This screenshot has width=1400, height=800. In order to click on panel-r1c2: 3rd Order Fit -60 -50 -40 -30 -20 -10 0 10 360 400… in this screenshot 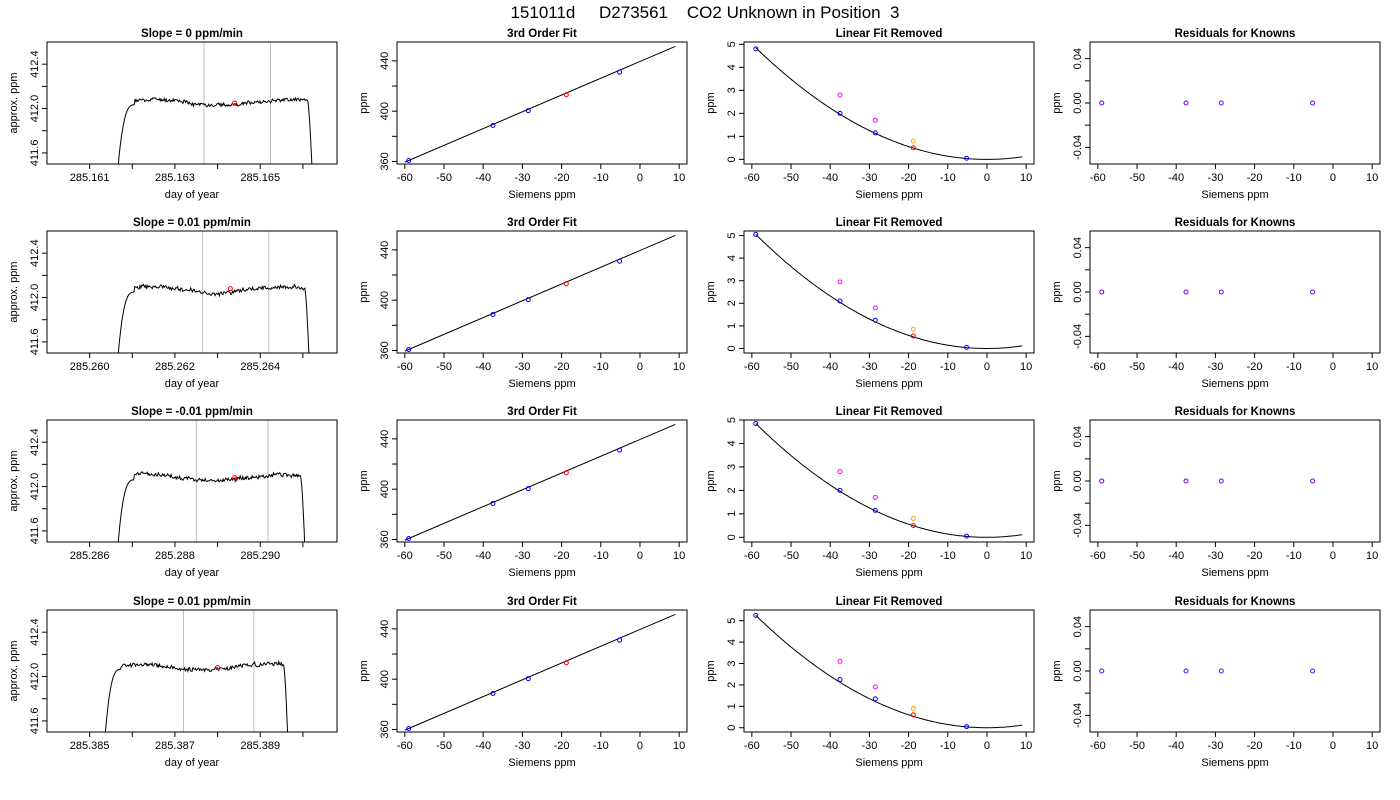, I will do `click(523, 114)`.